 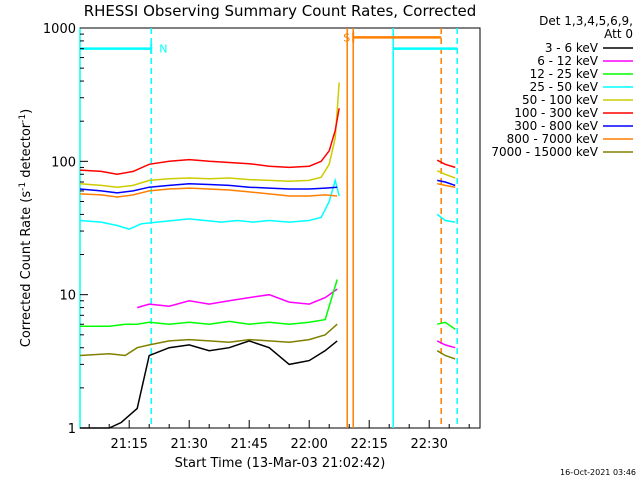 What do you see at coordinates (279, 436) in the screenshot?
I see `x-axis: 21:15 21:30 21:45 22:00 22:15 22:30` at bounding box center [279, 436].